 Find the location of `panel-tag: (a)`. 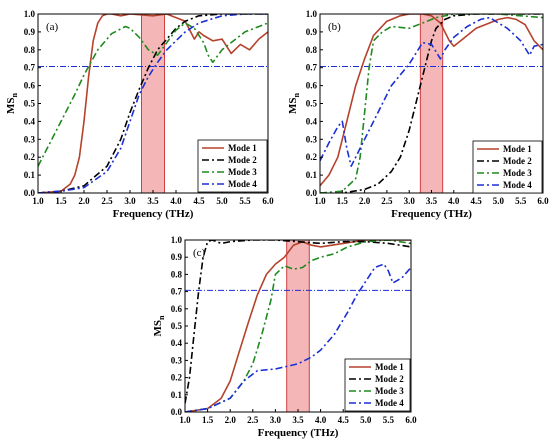

panel-tag: (a) is located at coordinates (52, 27).